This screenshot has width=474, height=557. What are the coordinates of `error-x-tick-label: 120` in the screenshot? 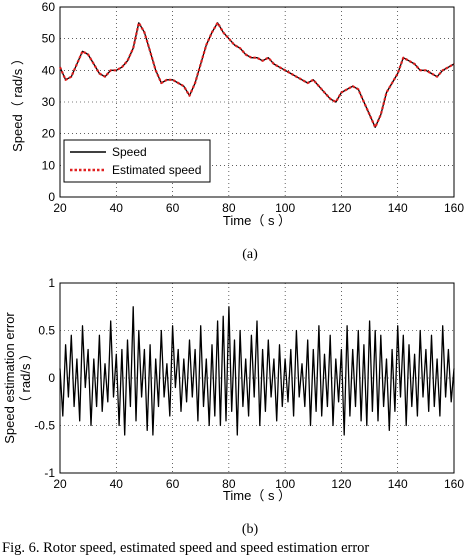 It's located at (341, 484).